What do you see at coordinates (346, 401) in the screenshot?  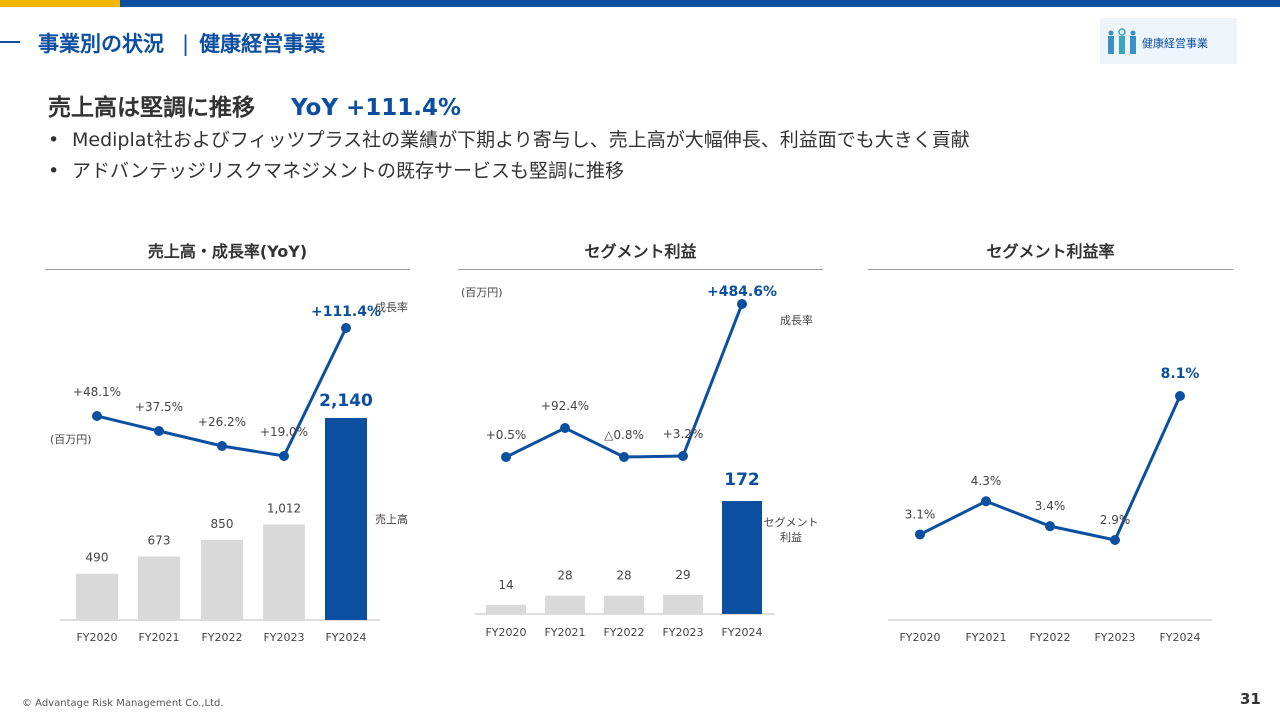 I see `bar-value-label: 2,140` at bounding box center [346, 401].